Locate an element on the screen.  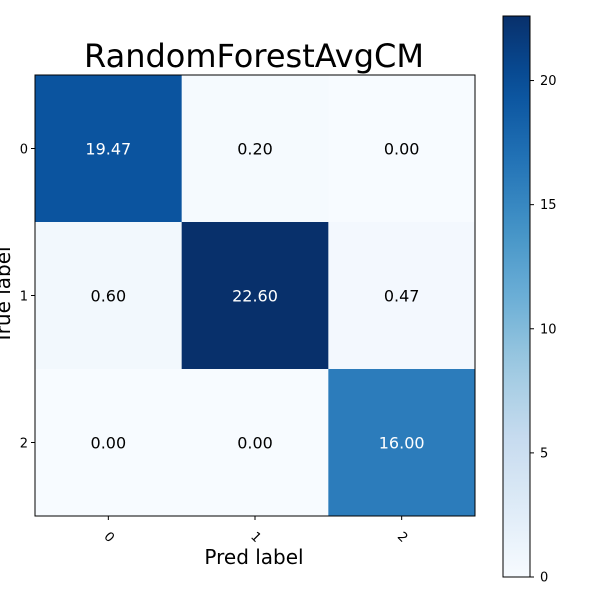
colorbar-tick-label: 20 is located at coordinates (548, 81).